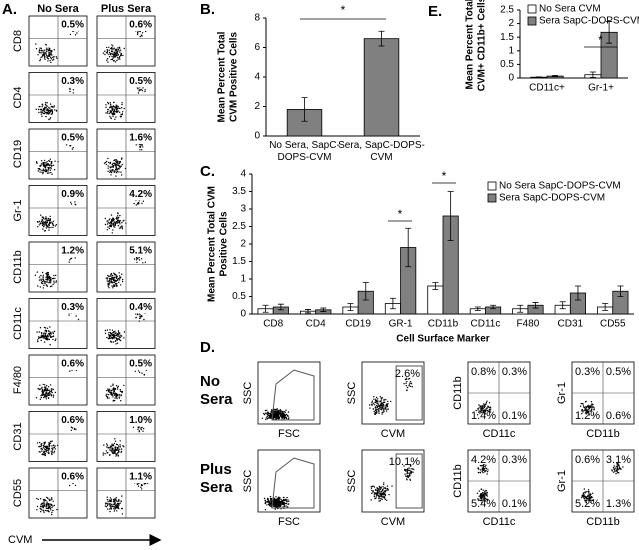  What do you see at coordinates (18, 266) in the screenshot?
I see `row-label: CD11b` at bounding box center [18, 266].